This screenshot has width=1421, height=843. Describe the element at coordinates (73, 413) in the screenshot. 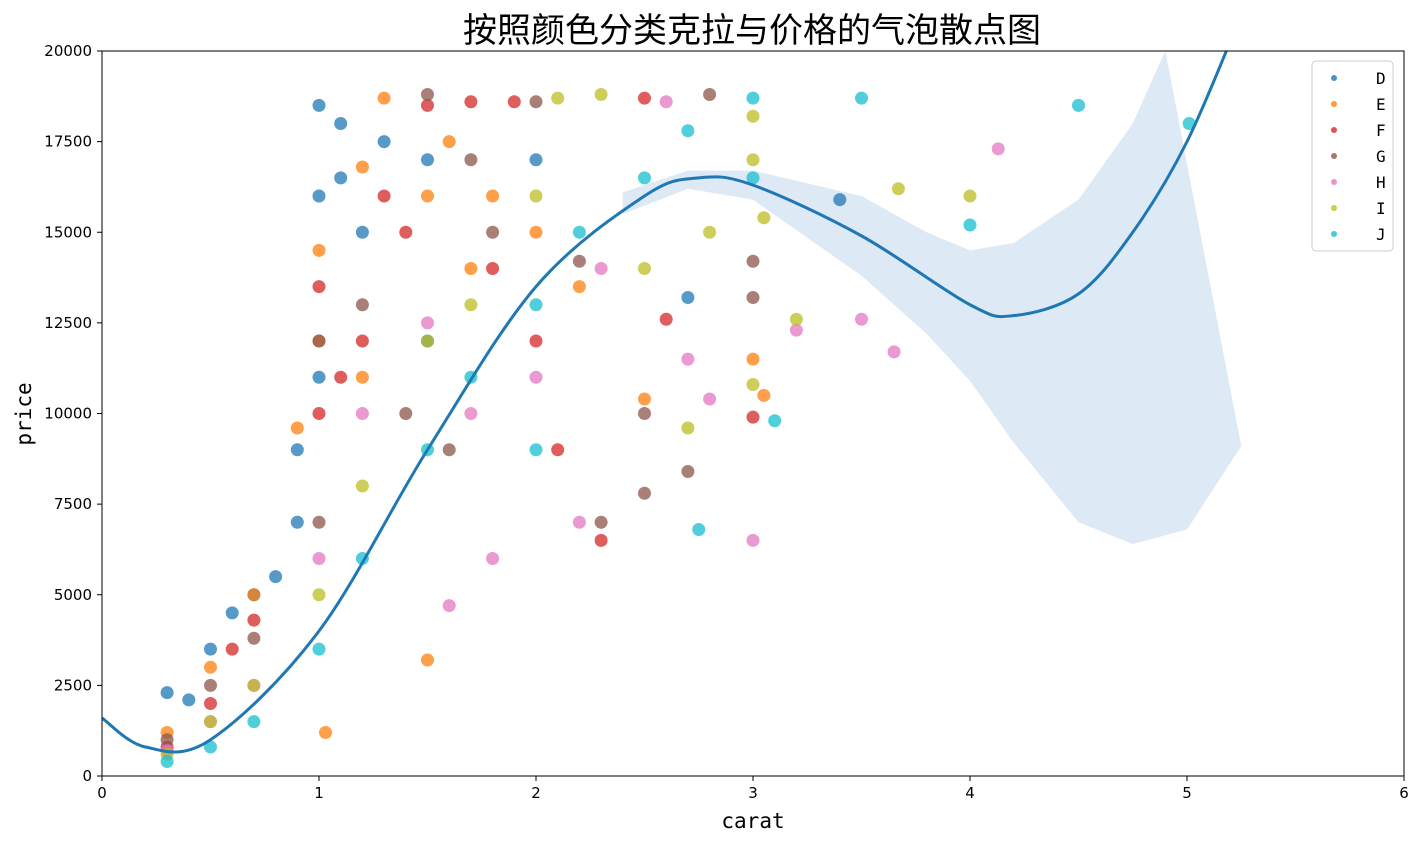

I see `y-axis-ticks: 0 2500 5000 7500 10000 12500 15000 17500 20000` at that location.